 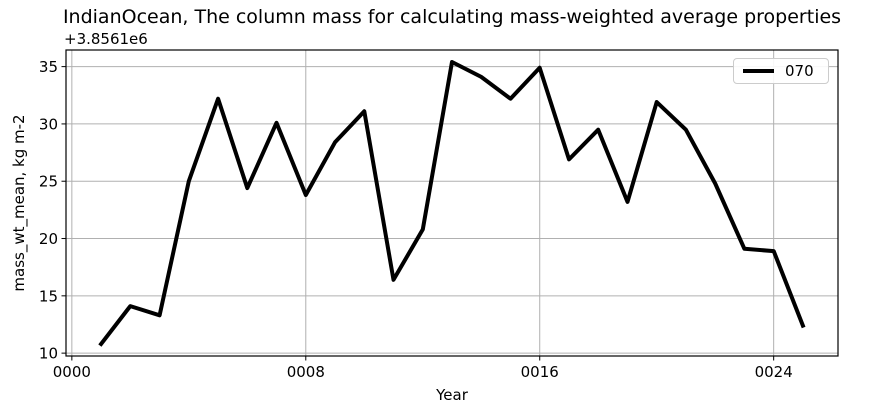 I want to click on x-tick-label: 0000, so click(x=72, y=372).